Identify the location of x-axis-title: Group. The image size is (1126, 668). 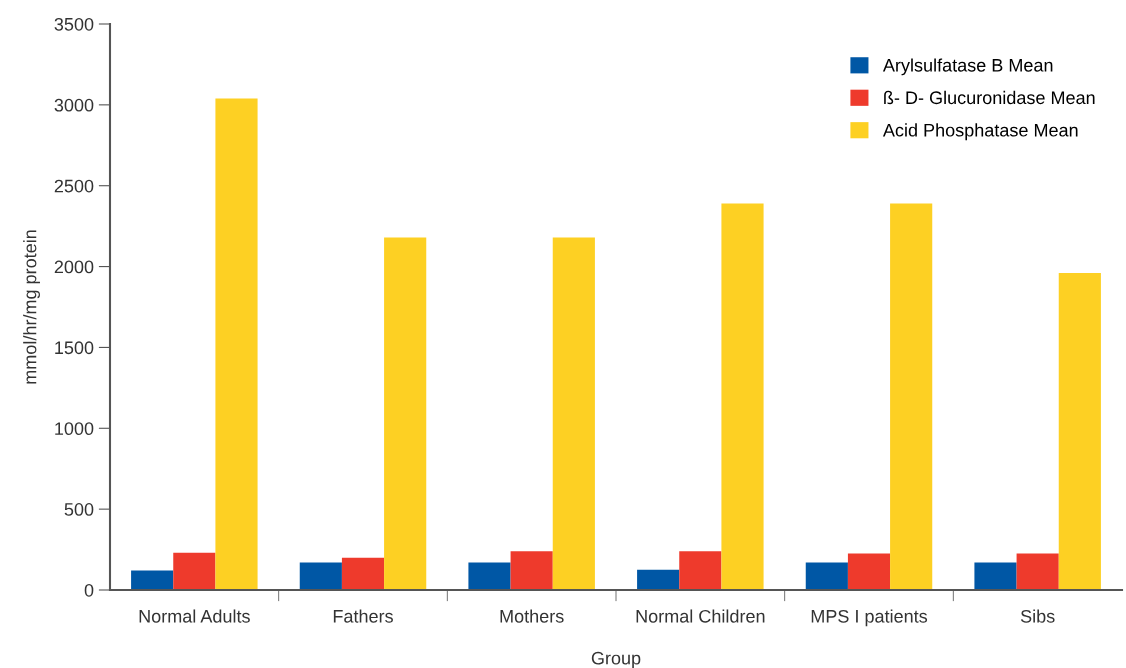
(616, 659).